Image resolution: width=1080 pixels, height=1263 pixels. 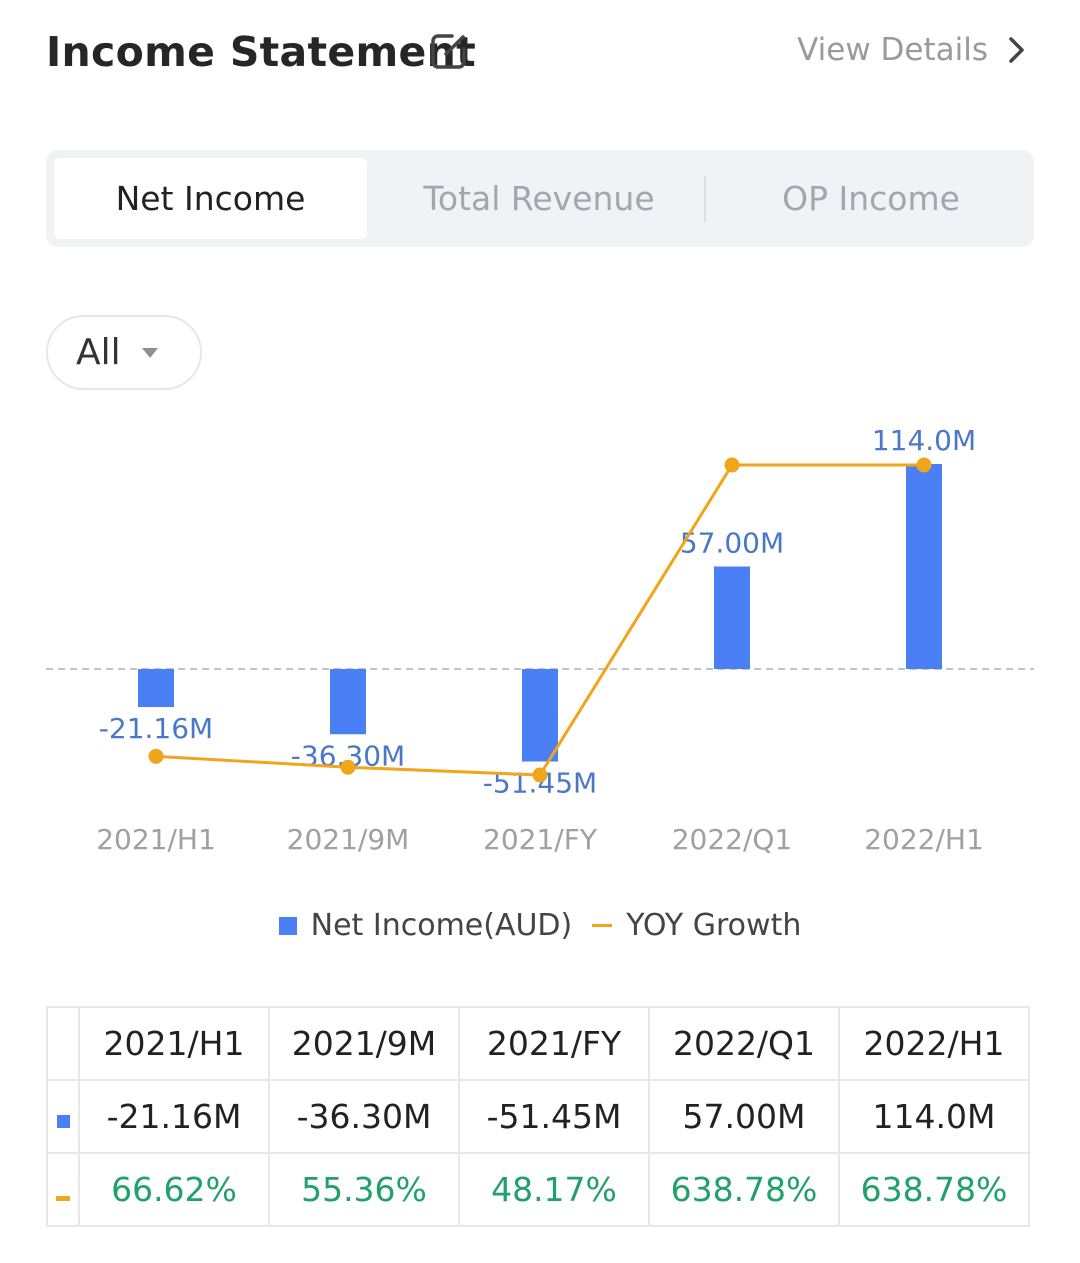 What do you see at coordinates (744, 1116) in the screenshot?
I see `table-cell: 57.00M` at bounding box center [744, 1116].